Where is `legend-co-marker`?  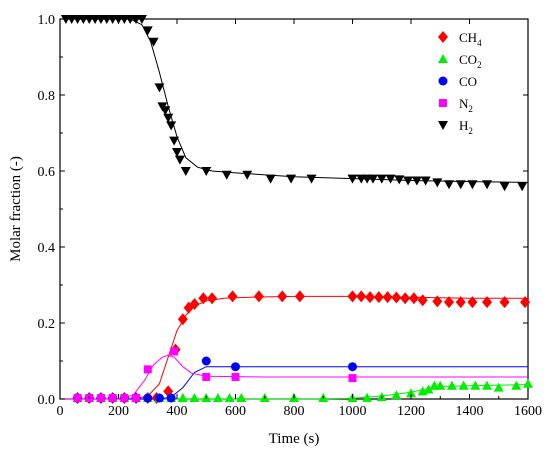 legend-co-marker is located at coordinates (443, 81).